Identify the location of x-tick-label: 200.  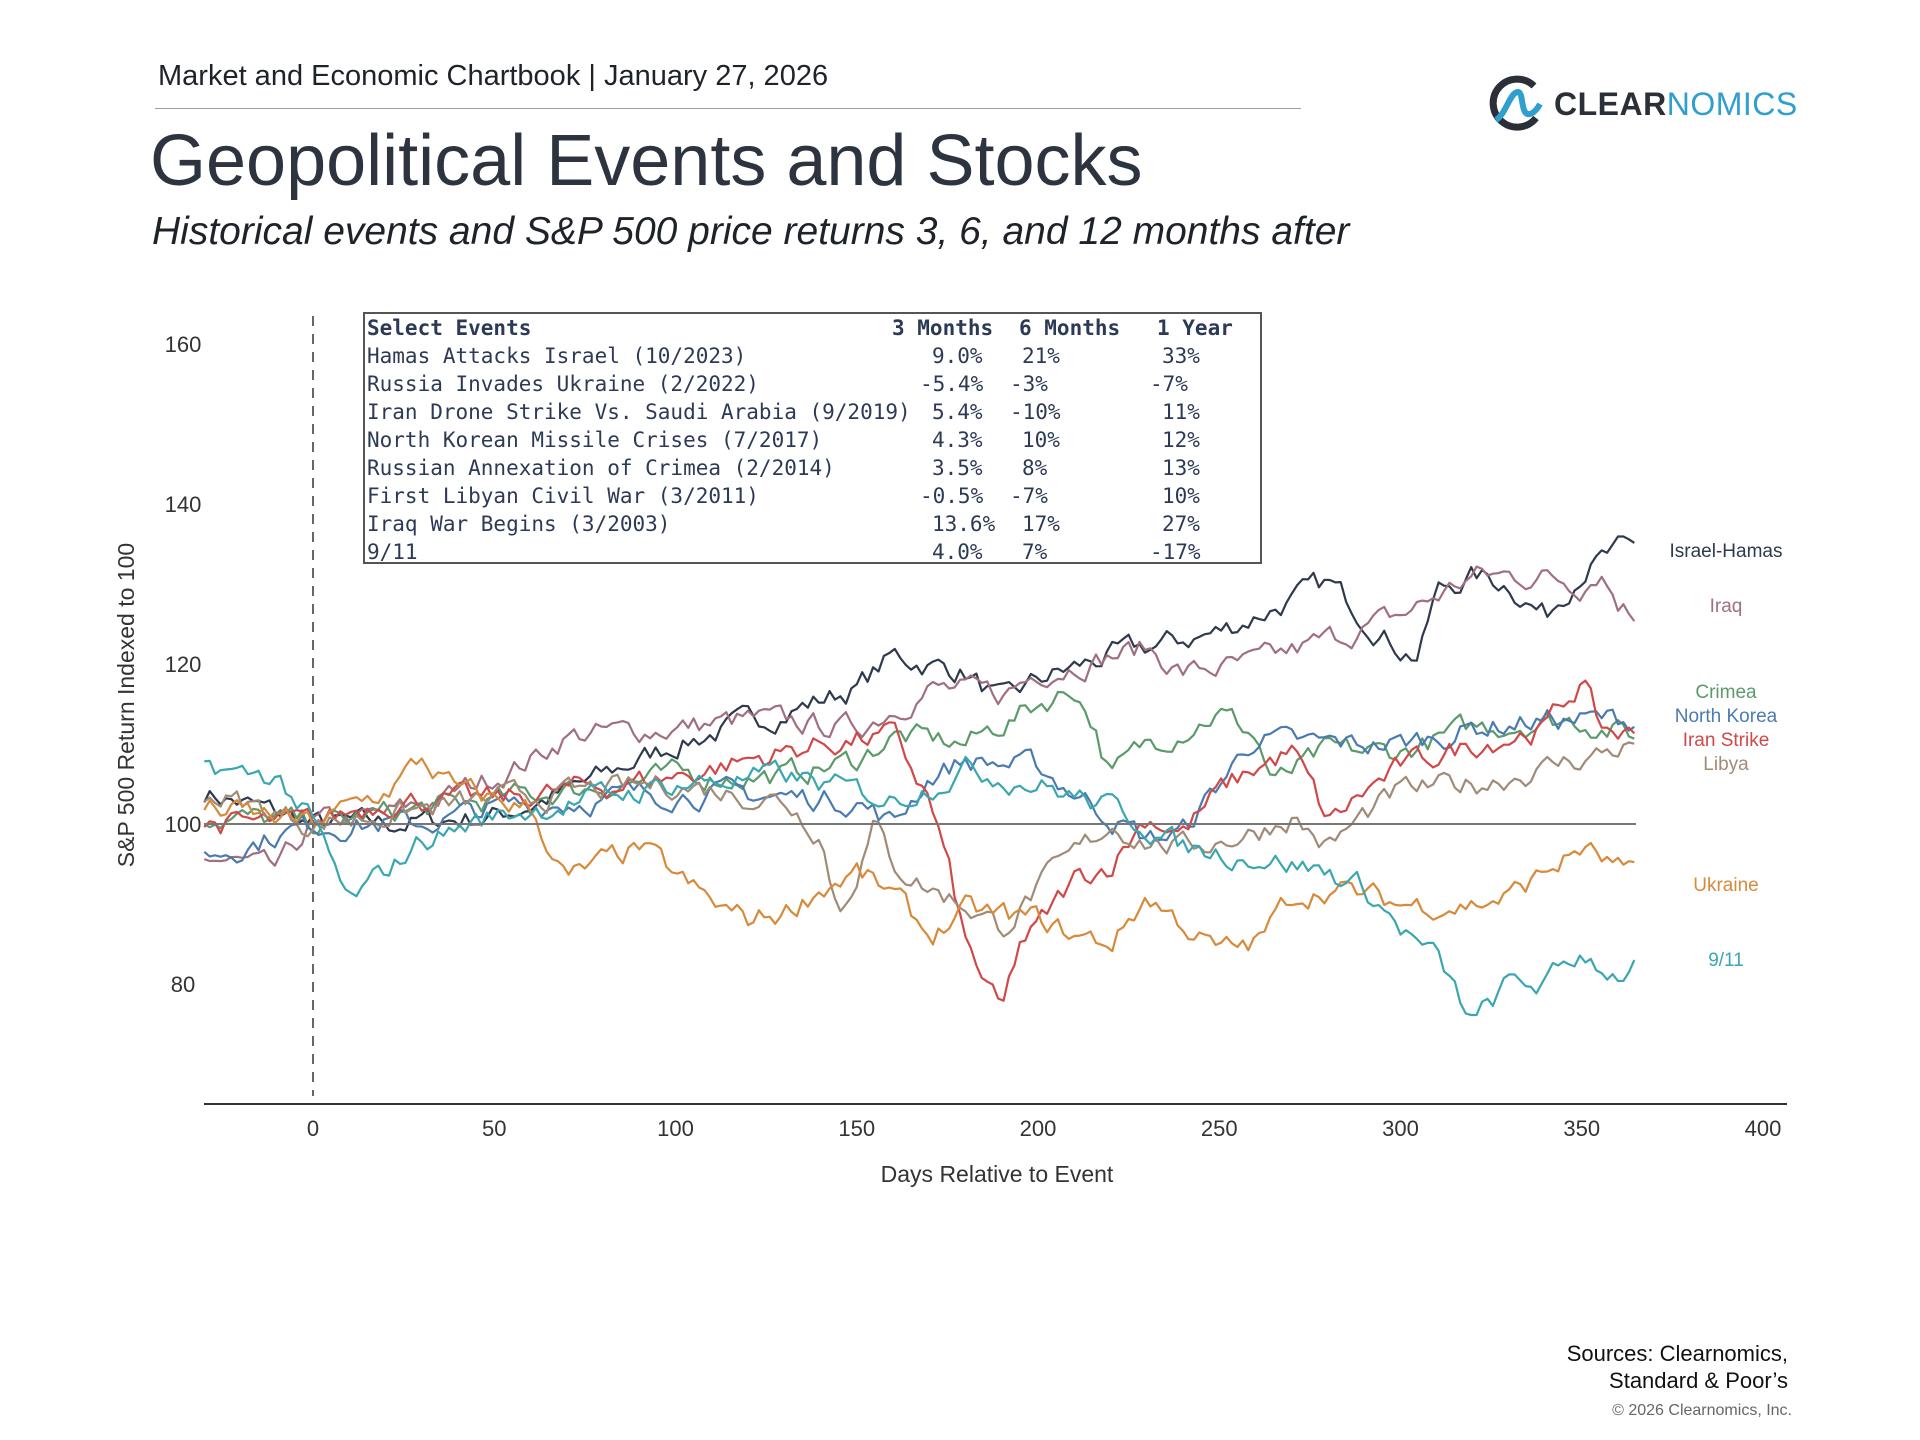
(1038, 1128).